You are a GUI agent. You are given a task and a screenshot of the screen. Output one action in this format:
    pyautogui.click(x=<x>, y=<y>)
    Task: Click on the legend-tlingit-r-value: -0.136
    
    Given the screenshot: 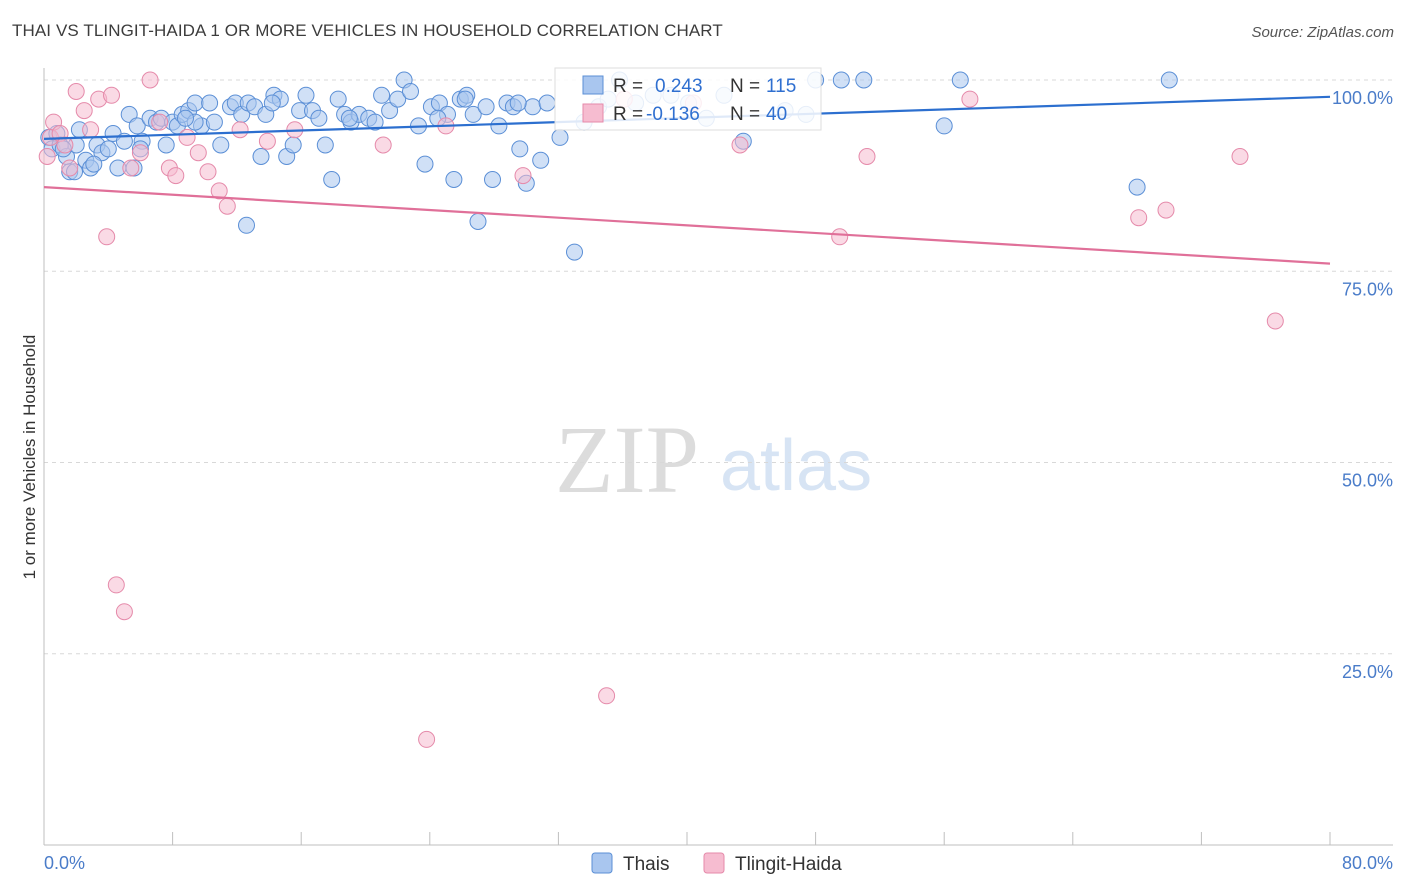 What is the action you would take?
    pyautogui.click(x=673, y=114)
    